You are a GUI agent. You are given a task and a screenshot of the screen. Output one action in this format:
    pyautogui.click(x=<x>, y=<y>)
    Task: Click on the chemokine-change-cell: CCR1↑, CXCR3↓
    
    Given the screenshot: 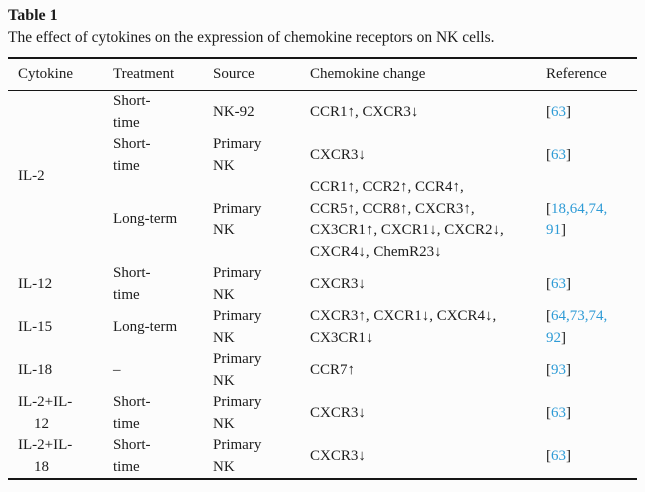 What is the action you would take?
    pyautogui.click(x=428, y=113)
    